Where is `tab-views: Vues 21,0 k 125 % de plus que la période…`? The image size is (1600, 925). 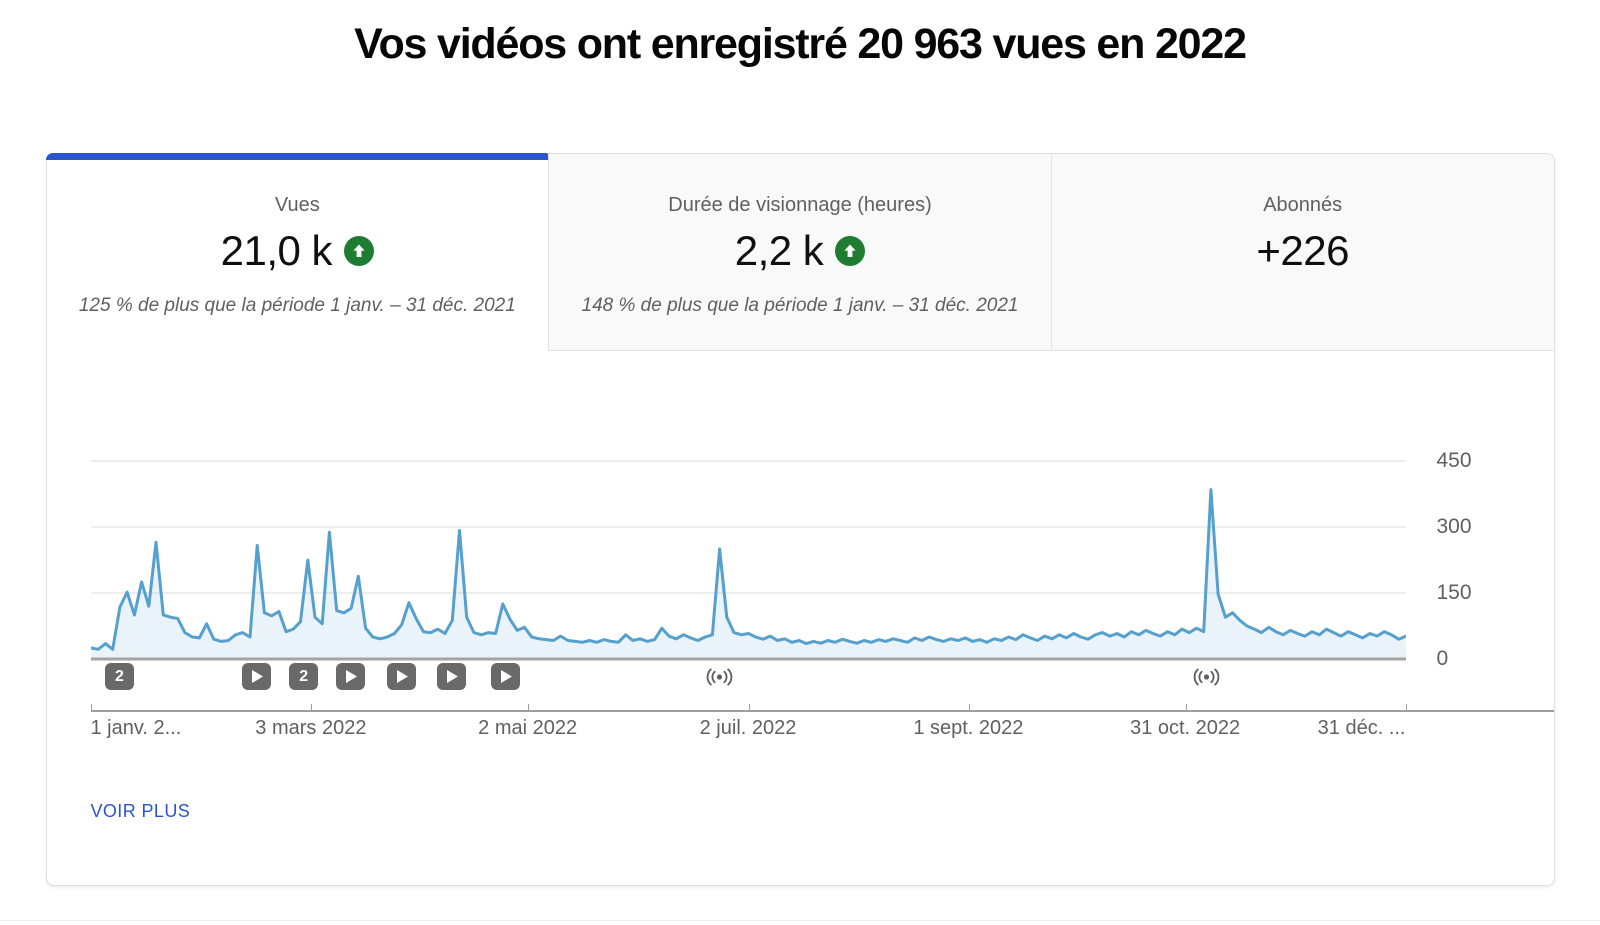 tab-views: Vues 21,0 k 125 % de plus que la période… is located at coordinates (297, 252).